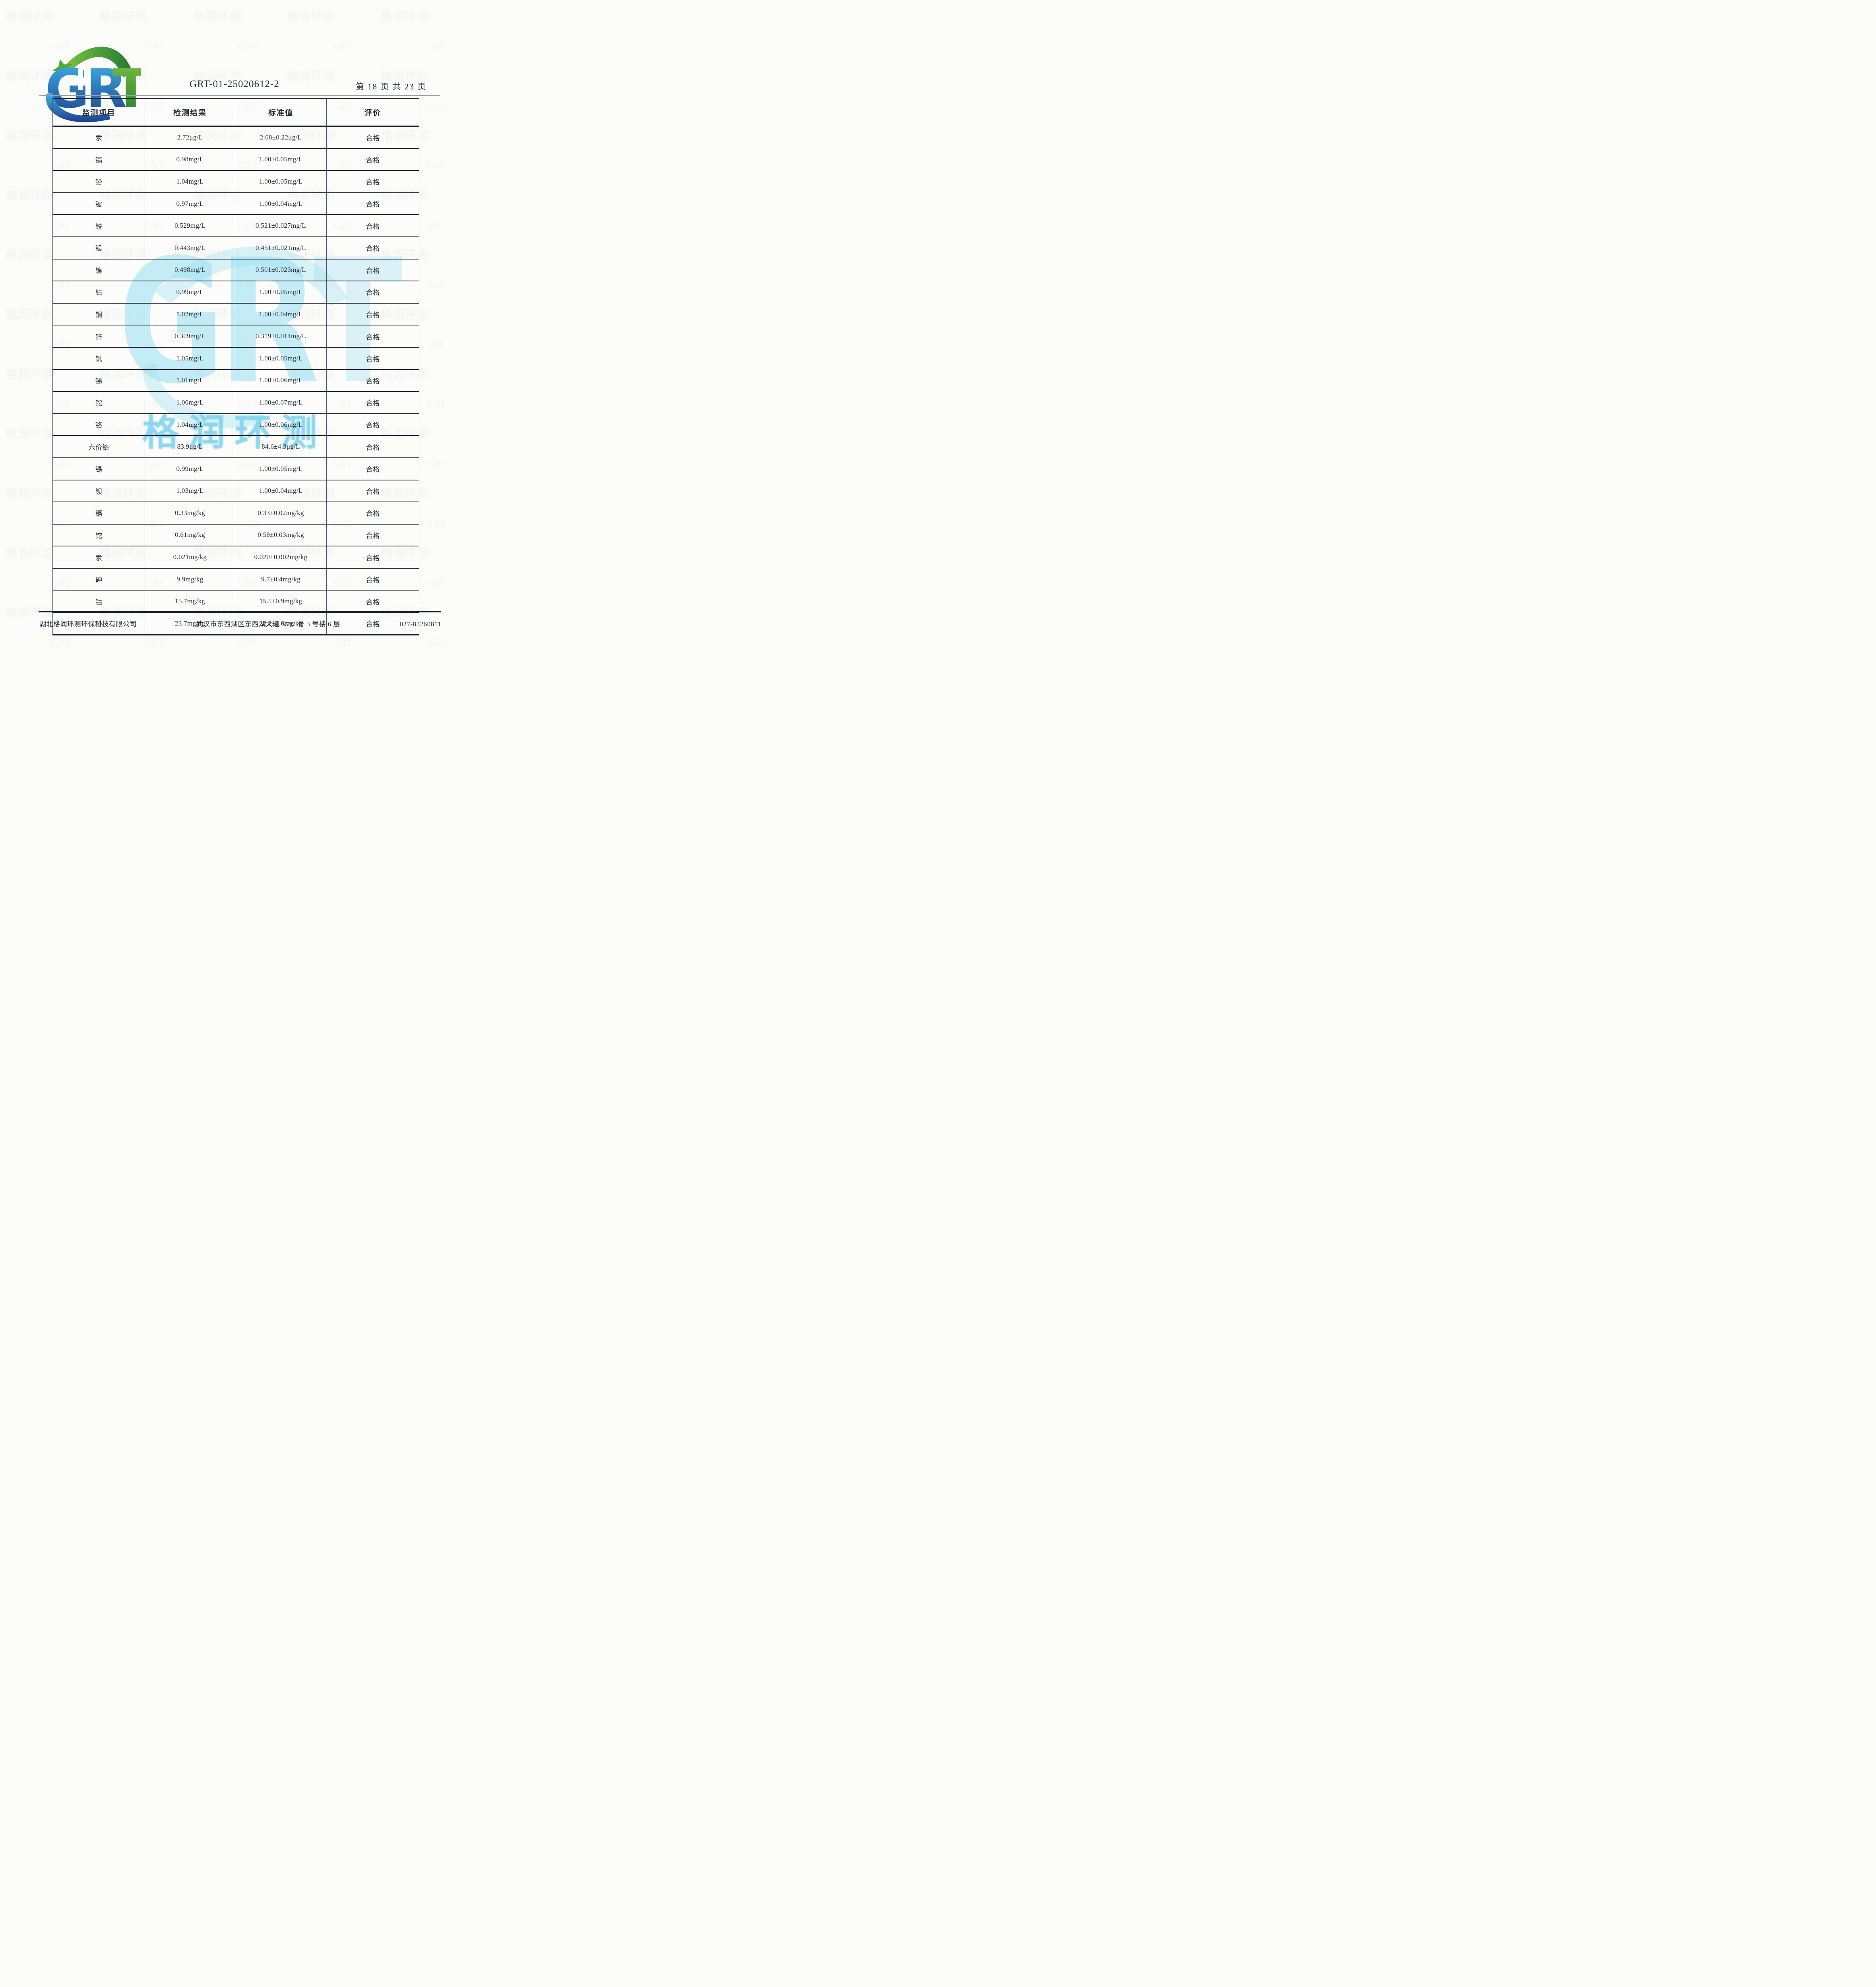  I want to click on table-row: 镍 0.498mg/L 0.501±0.023mg/L 合格, so click(235, 270).